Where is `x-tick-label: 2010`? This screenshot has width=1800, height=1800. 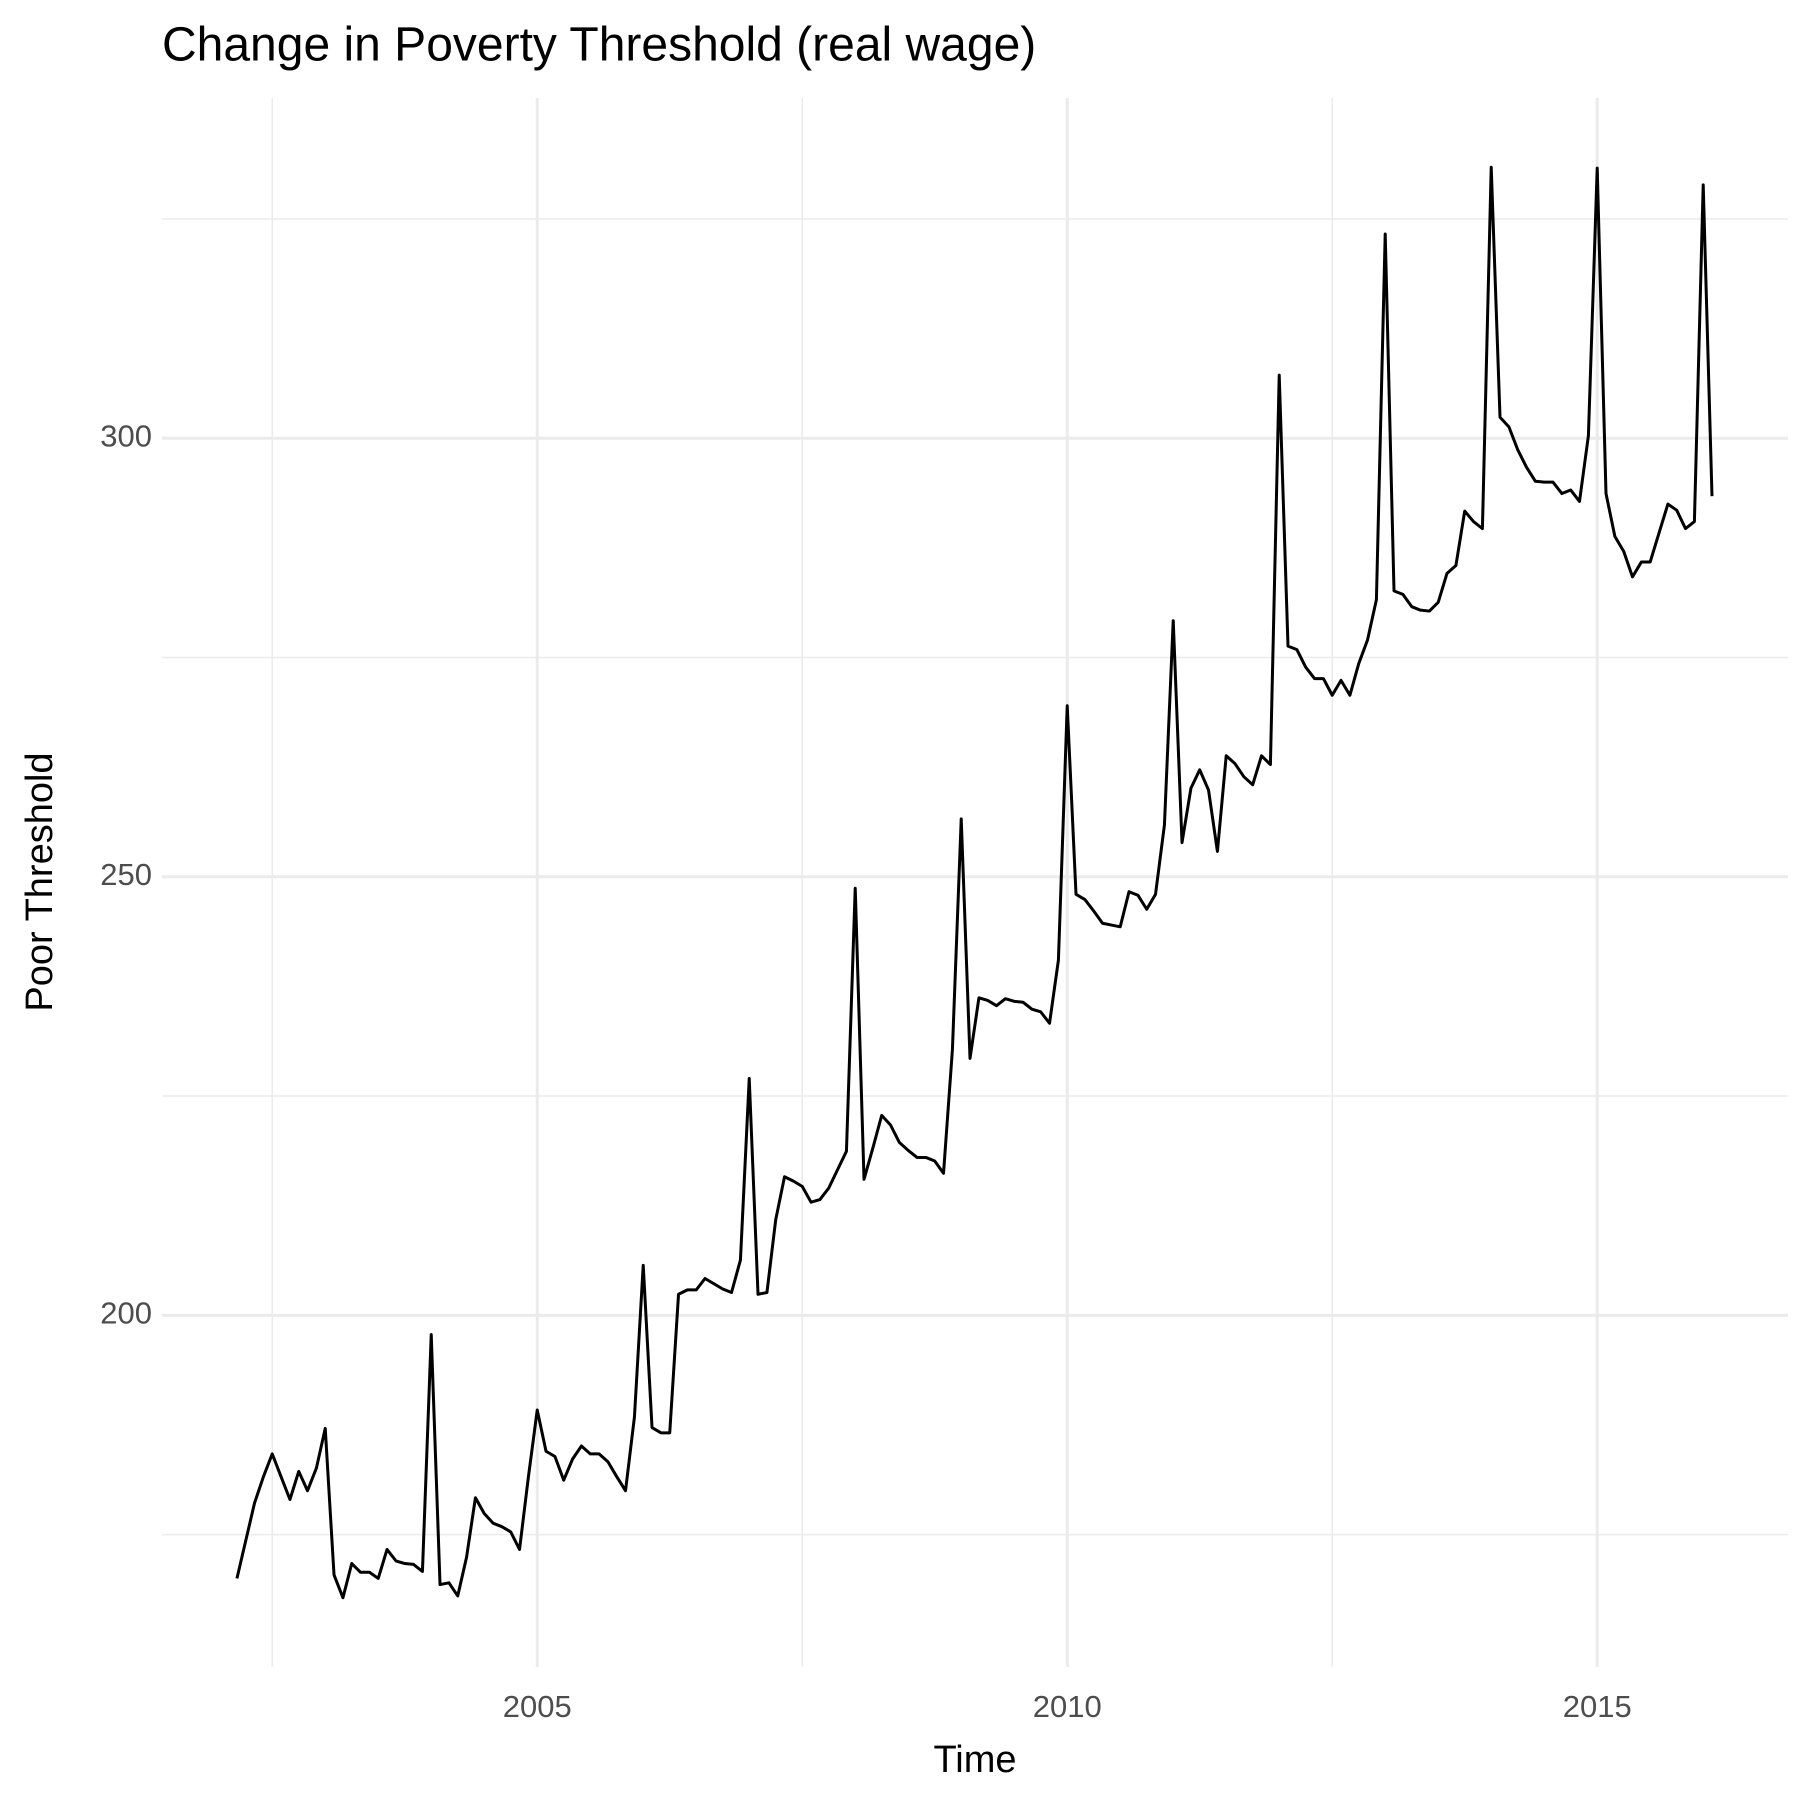
x-tick-label: 2010 is located at coordinates (1067, 1706).